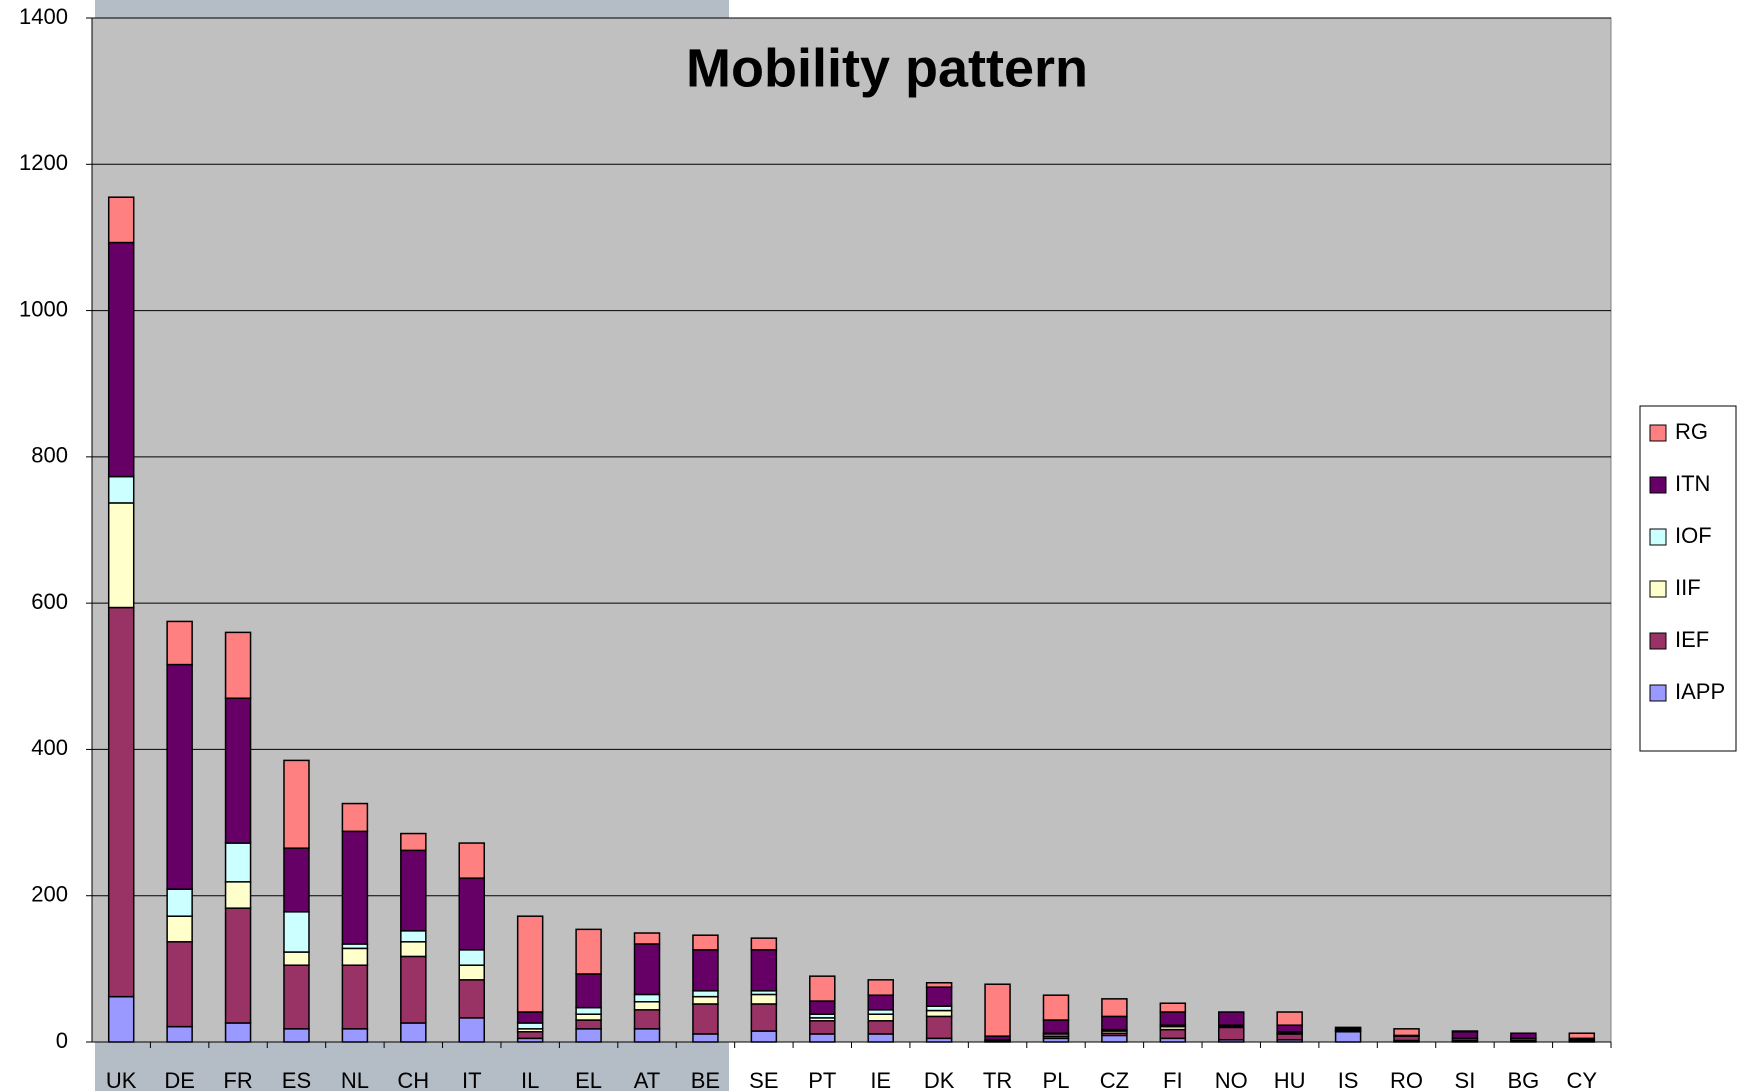  Describe the element at coordinates (887, 68) in the screenshot. I see `chart-title: Mobility pattern` at that location.